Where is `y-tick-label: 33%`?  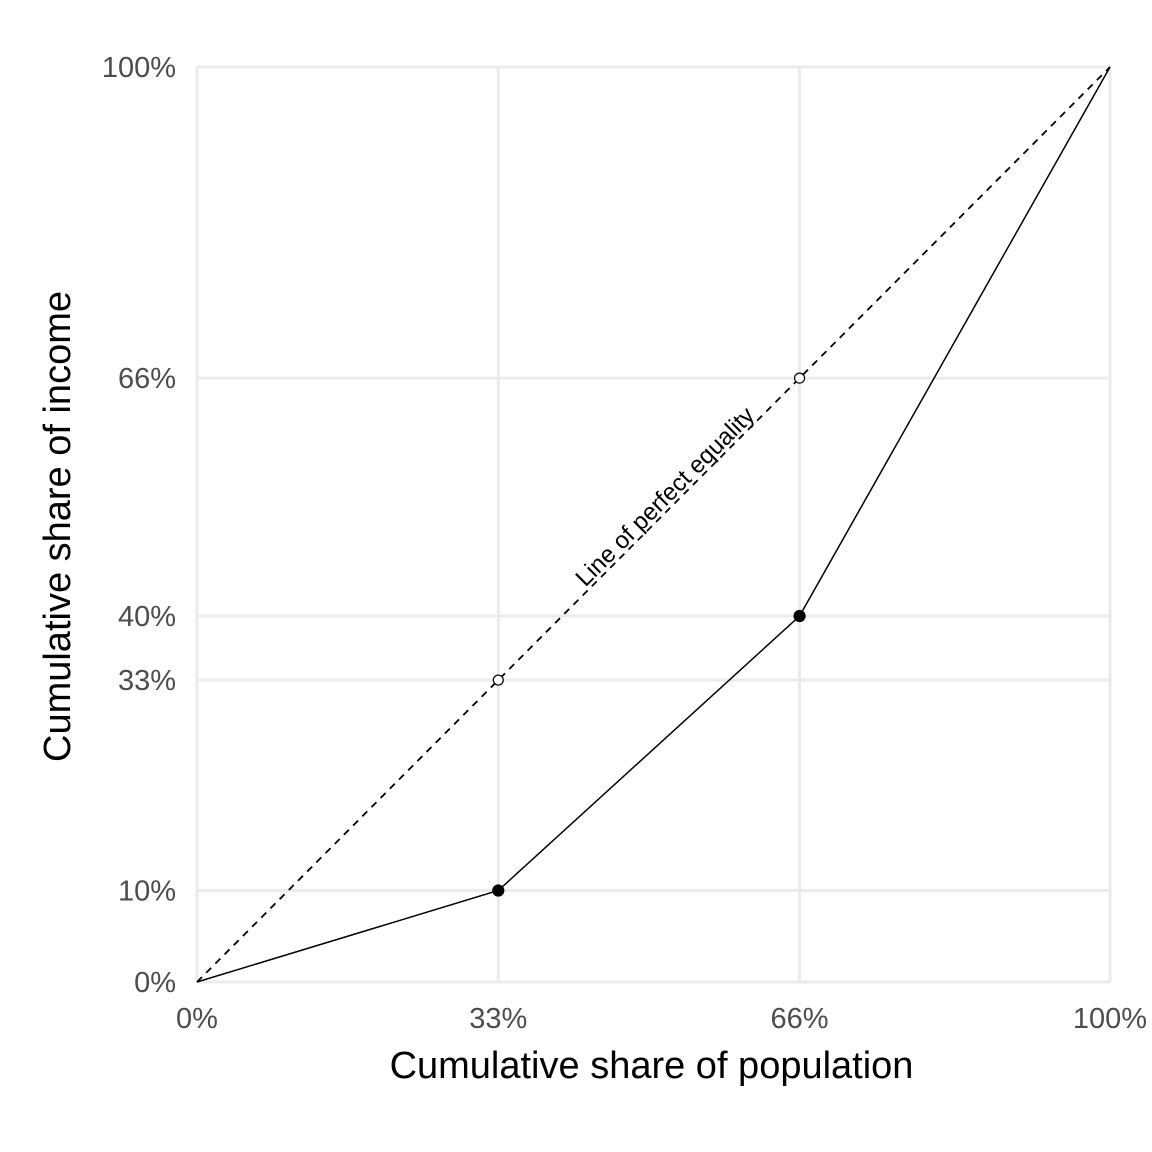 y-tick-label: 33% is located at coordinates (147, 681).